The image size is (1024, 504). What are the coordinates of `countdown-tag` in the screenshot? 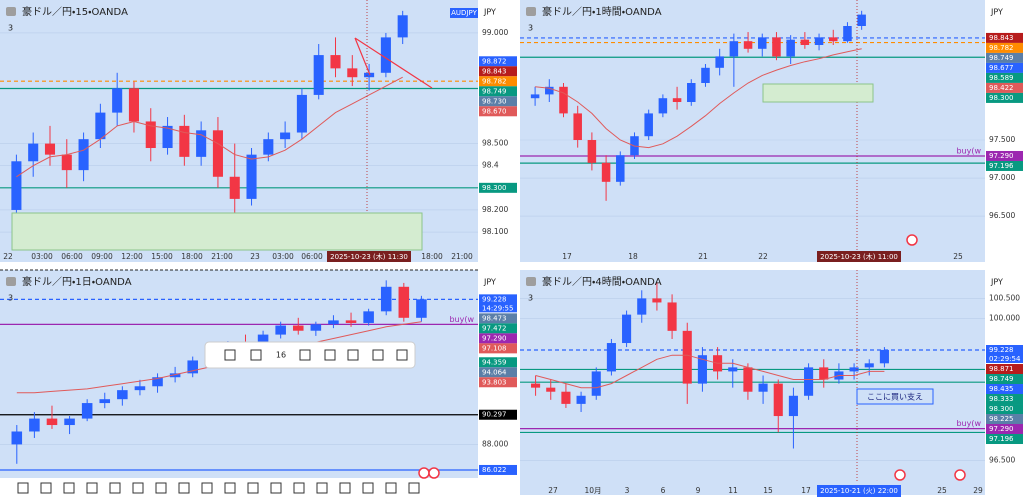 It's located at (1004, 359).